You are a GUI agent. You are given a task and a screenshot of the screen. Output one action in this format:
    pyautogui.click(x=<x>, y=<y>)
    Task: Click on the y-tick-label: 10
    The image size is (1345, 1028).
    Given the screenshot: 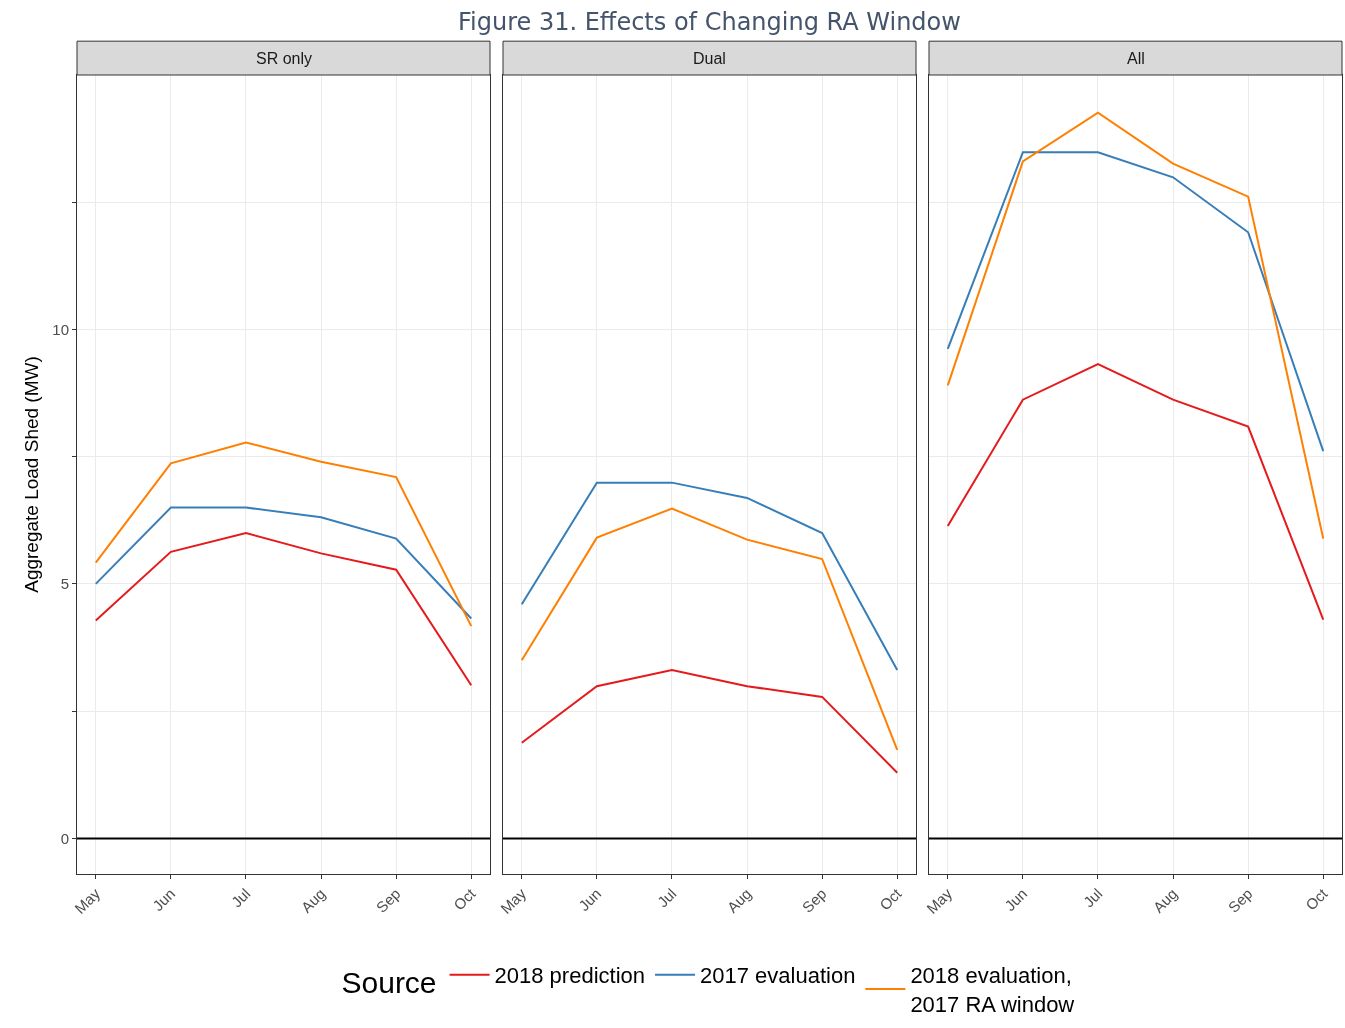 What is the action you would take?
    pyautogui.click(x=60, y=329)
    